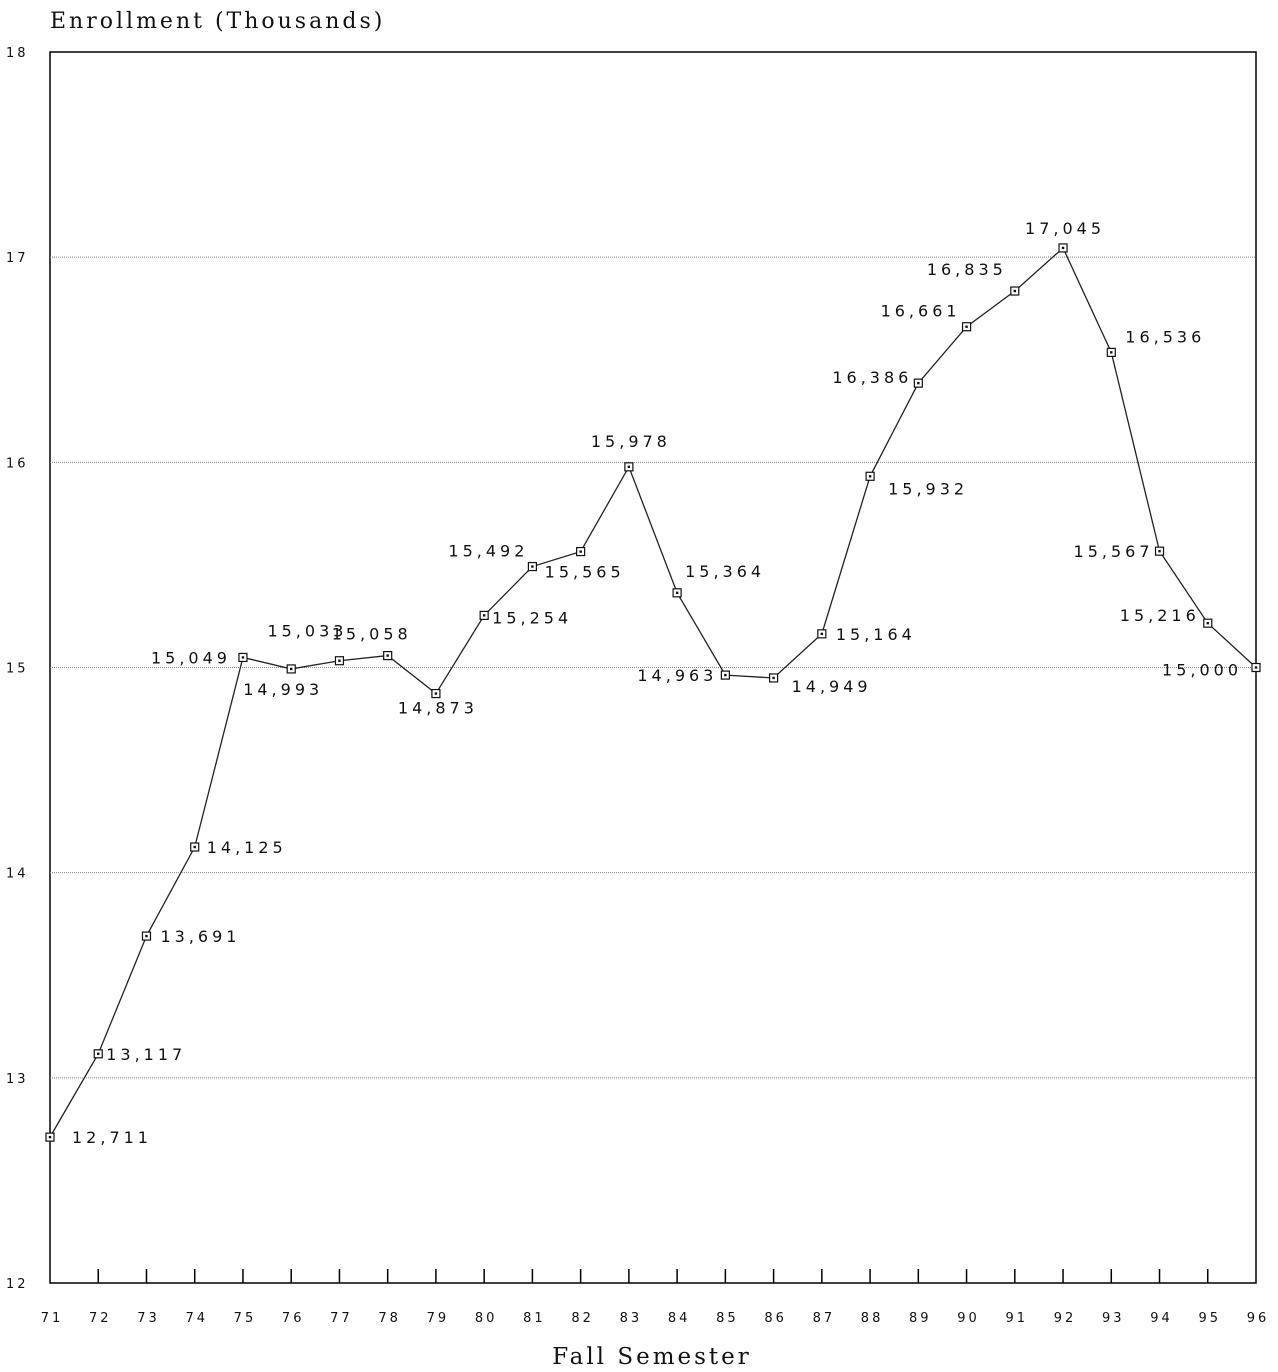 This screenshot has height=1372, width=1278. Describe the element at coordinates (200, 936) in the screenshot. I see `data-label: 13,691` at that location.